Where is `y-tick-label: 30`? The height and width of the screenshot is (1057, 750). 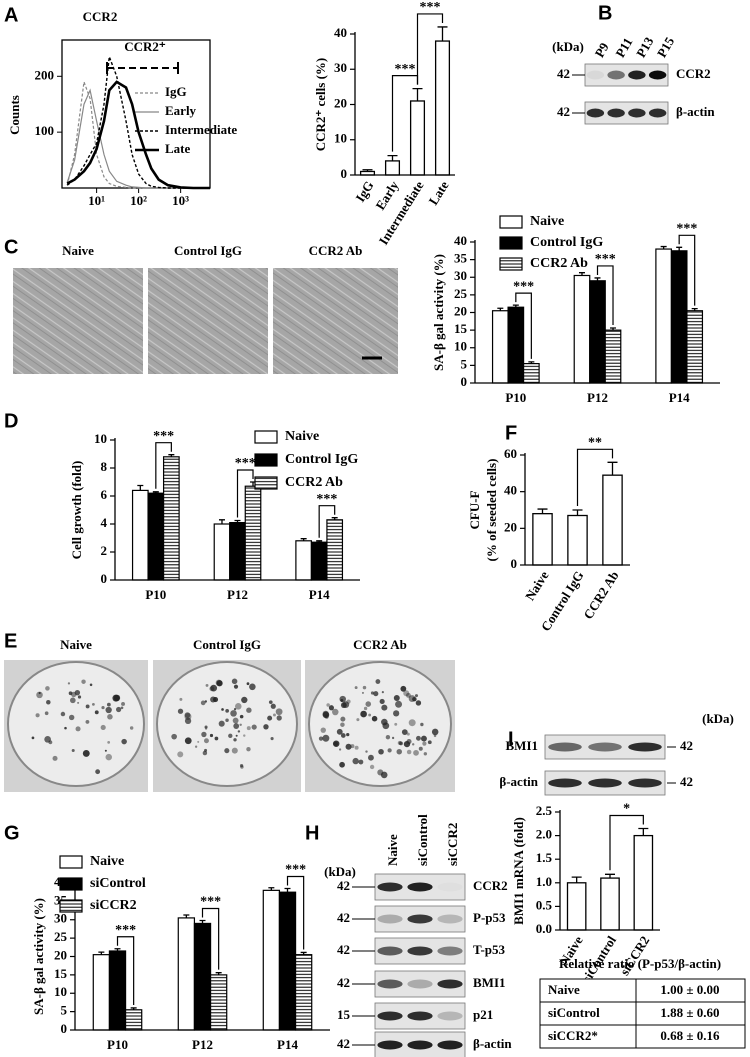 y-tick-label: 30 is located at coordinates (460, 275).